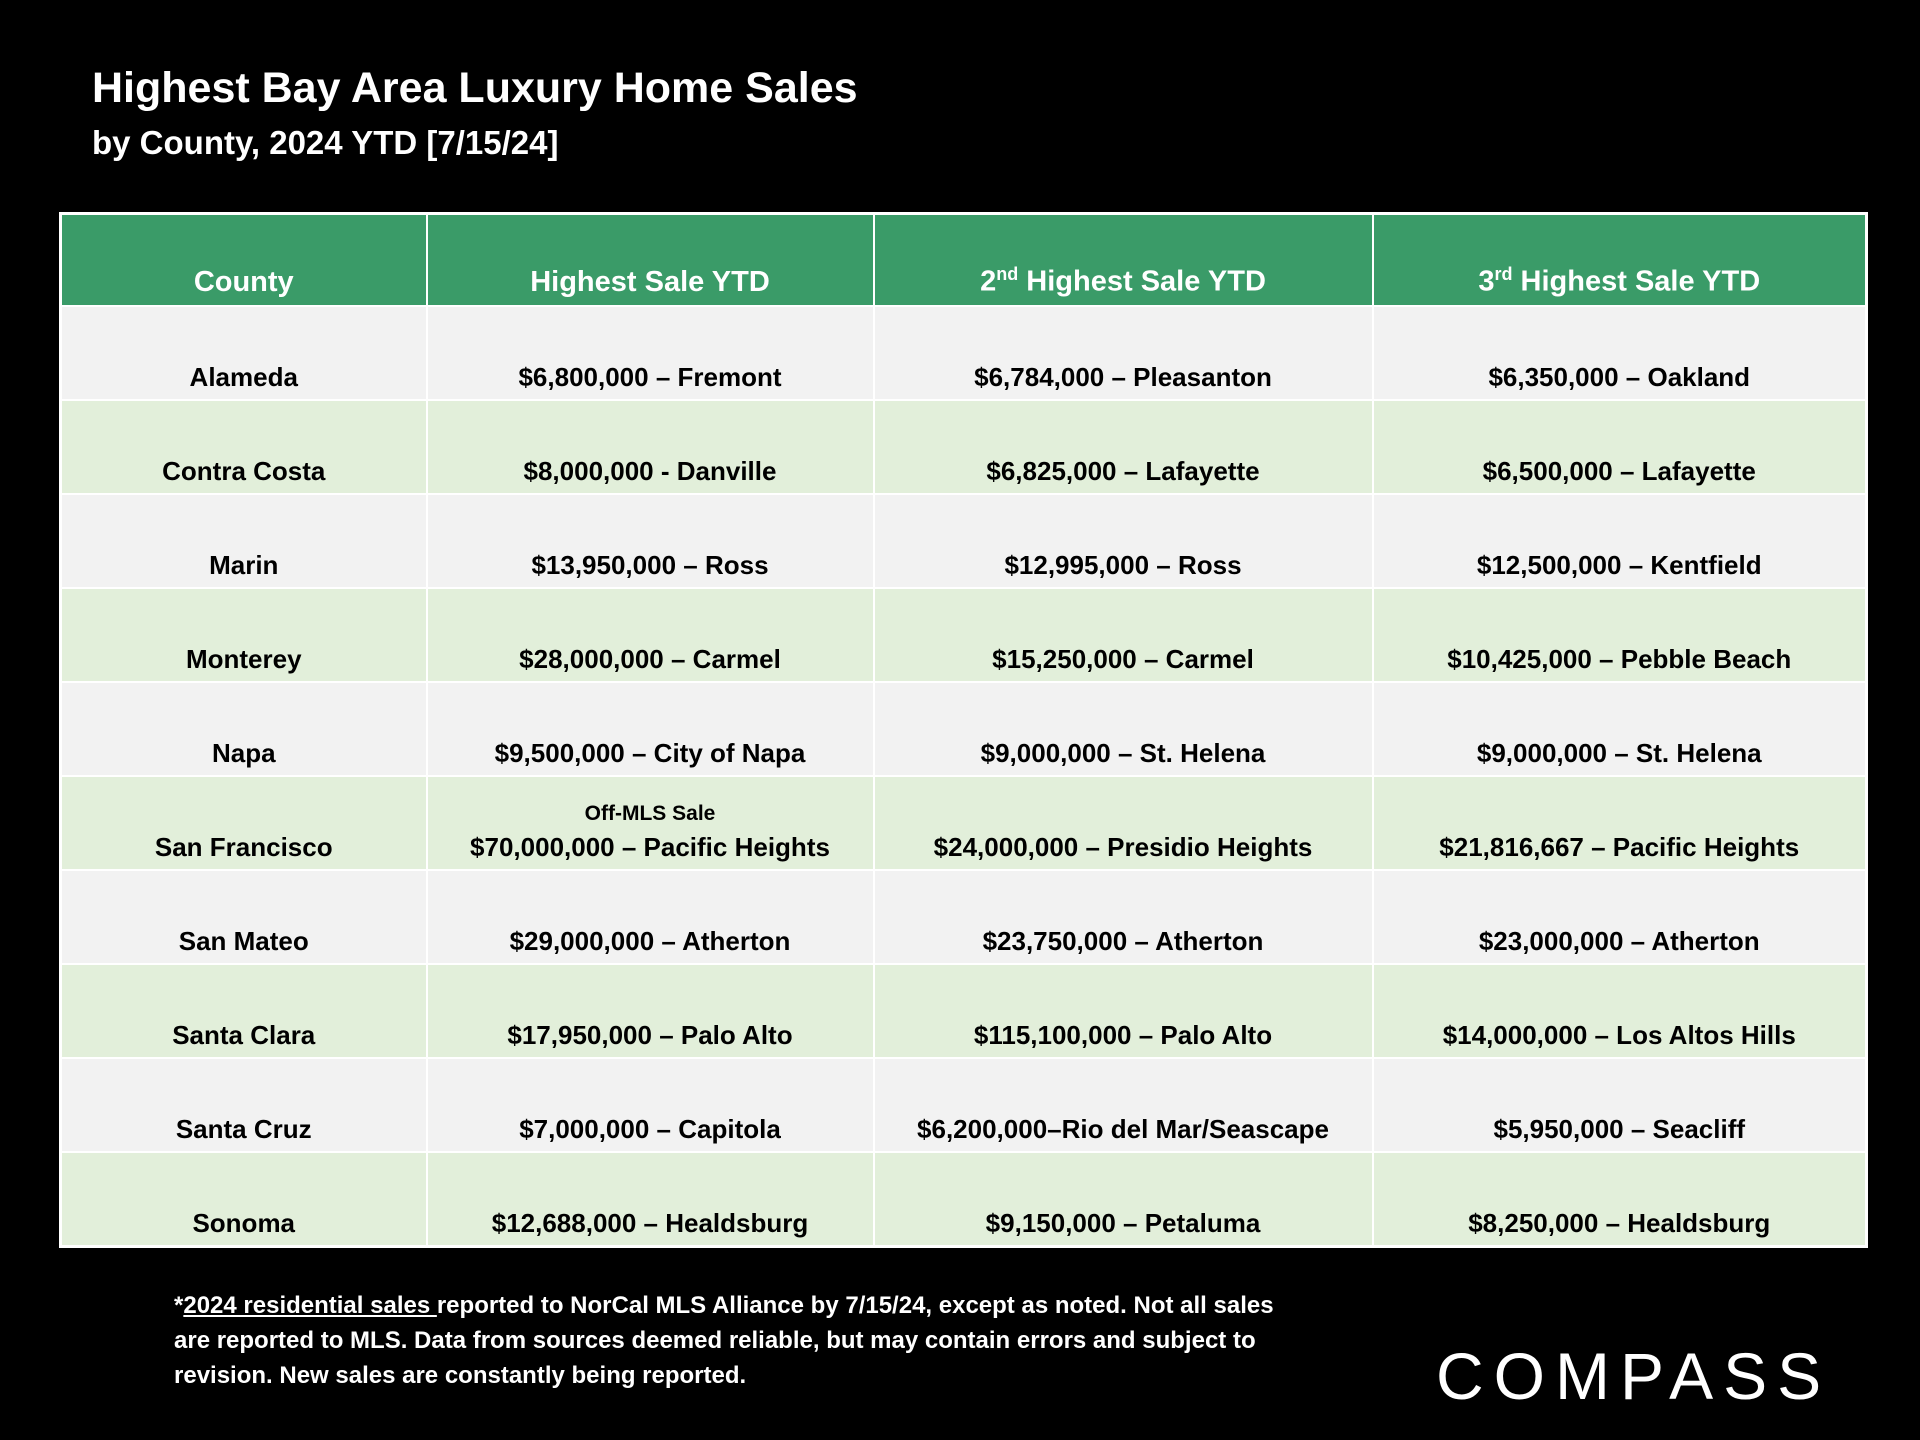 The width and height of the screenshot is (1920, 1440). I want to click on cell-text: Napa, so click(243, 753).